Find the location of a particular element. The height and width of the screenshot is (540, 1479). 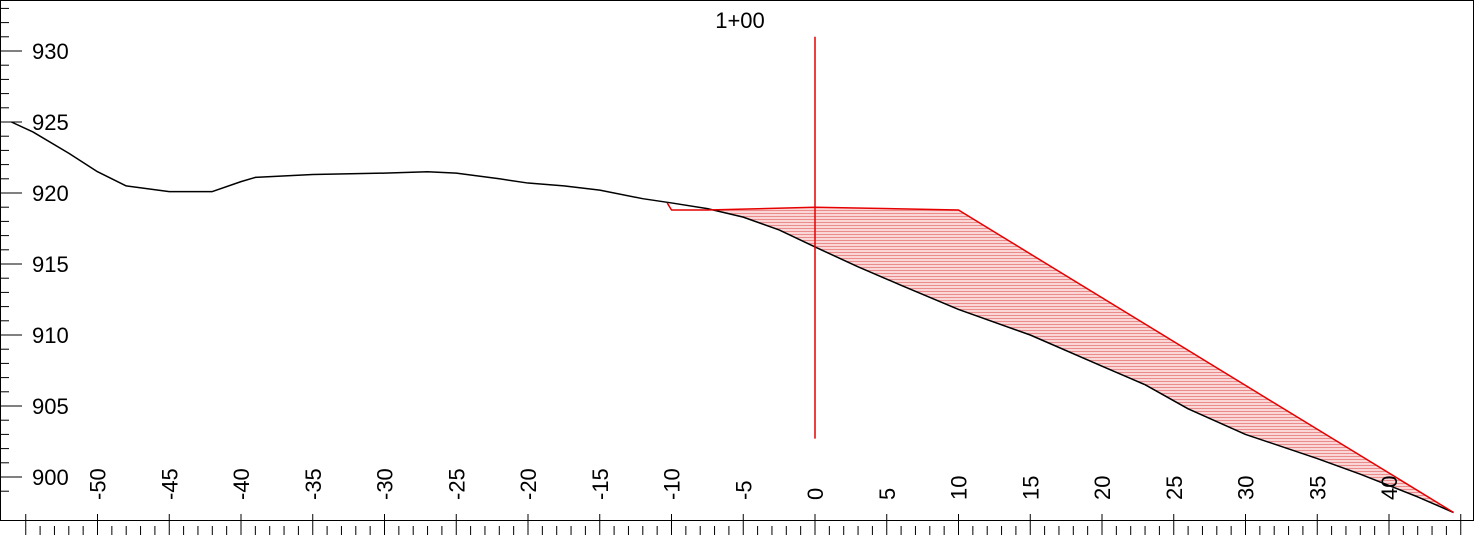

y-tick-label: 920 is located at coordinates (50, 193).